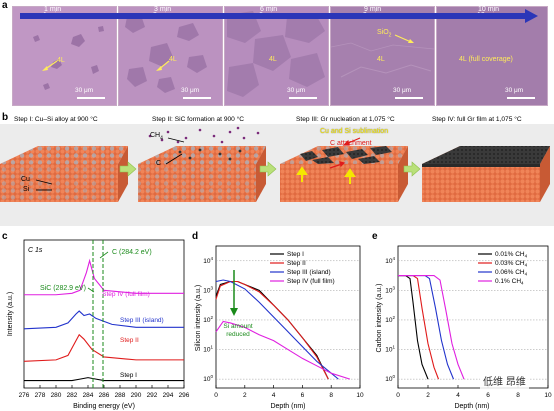  I want to click on xps-xtick-label: 278, so click(40, 395).